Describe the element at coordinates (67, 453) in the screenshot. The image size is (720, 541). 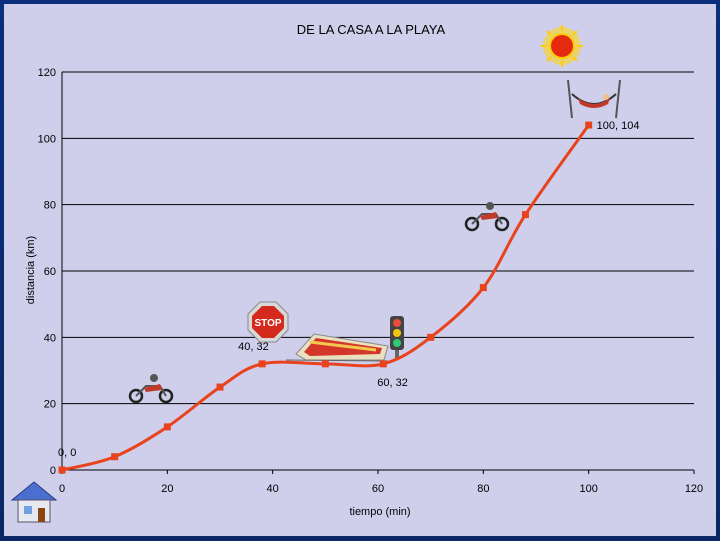
I see `data-label: 0, 0` at that location.